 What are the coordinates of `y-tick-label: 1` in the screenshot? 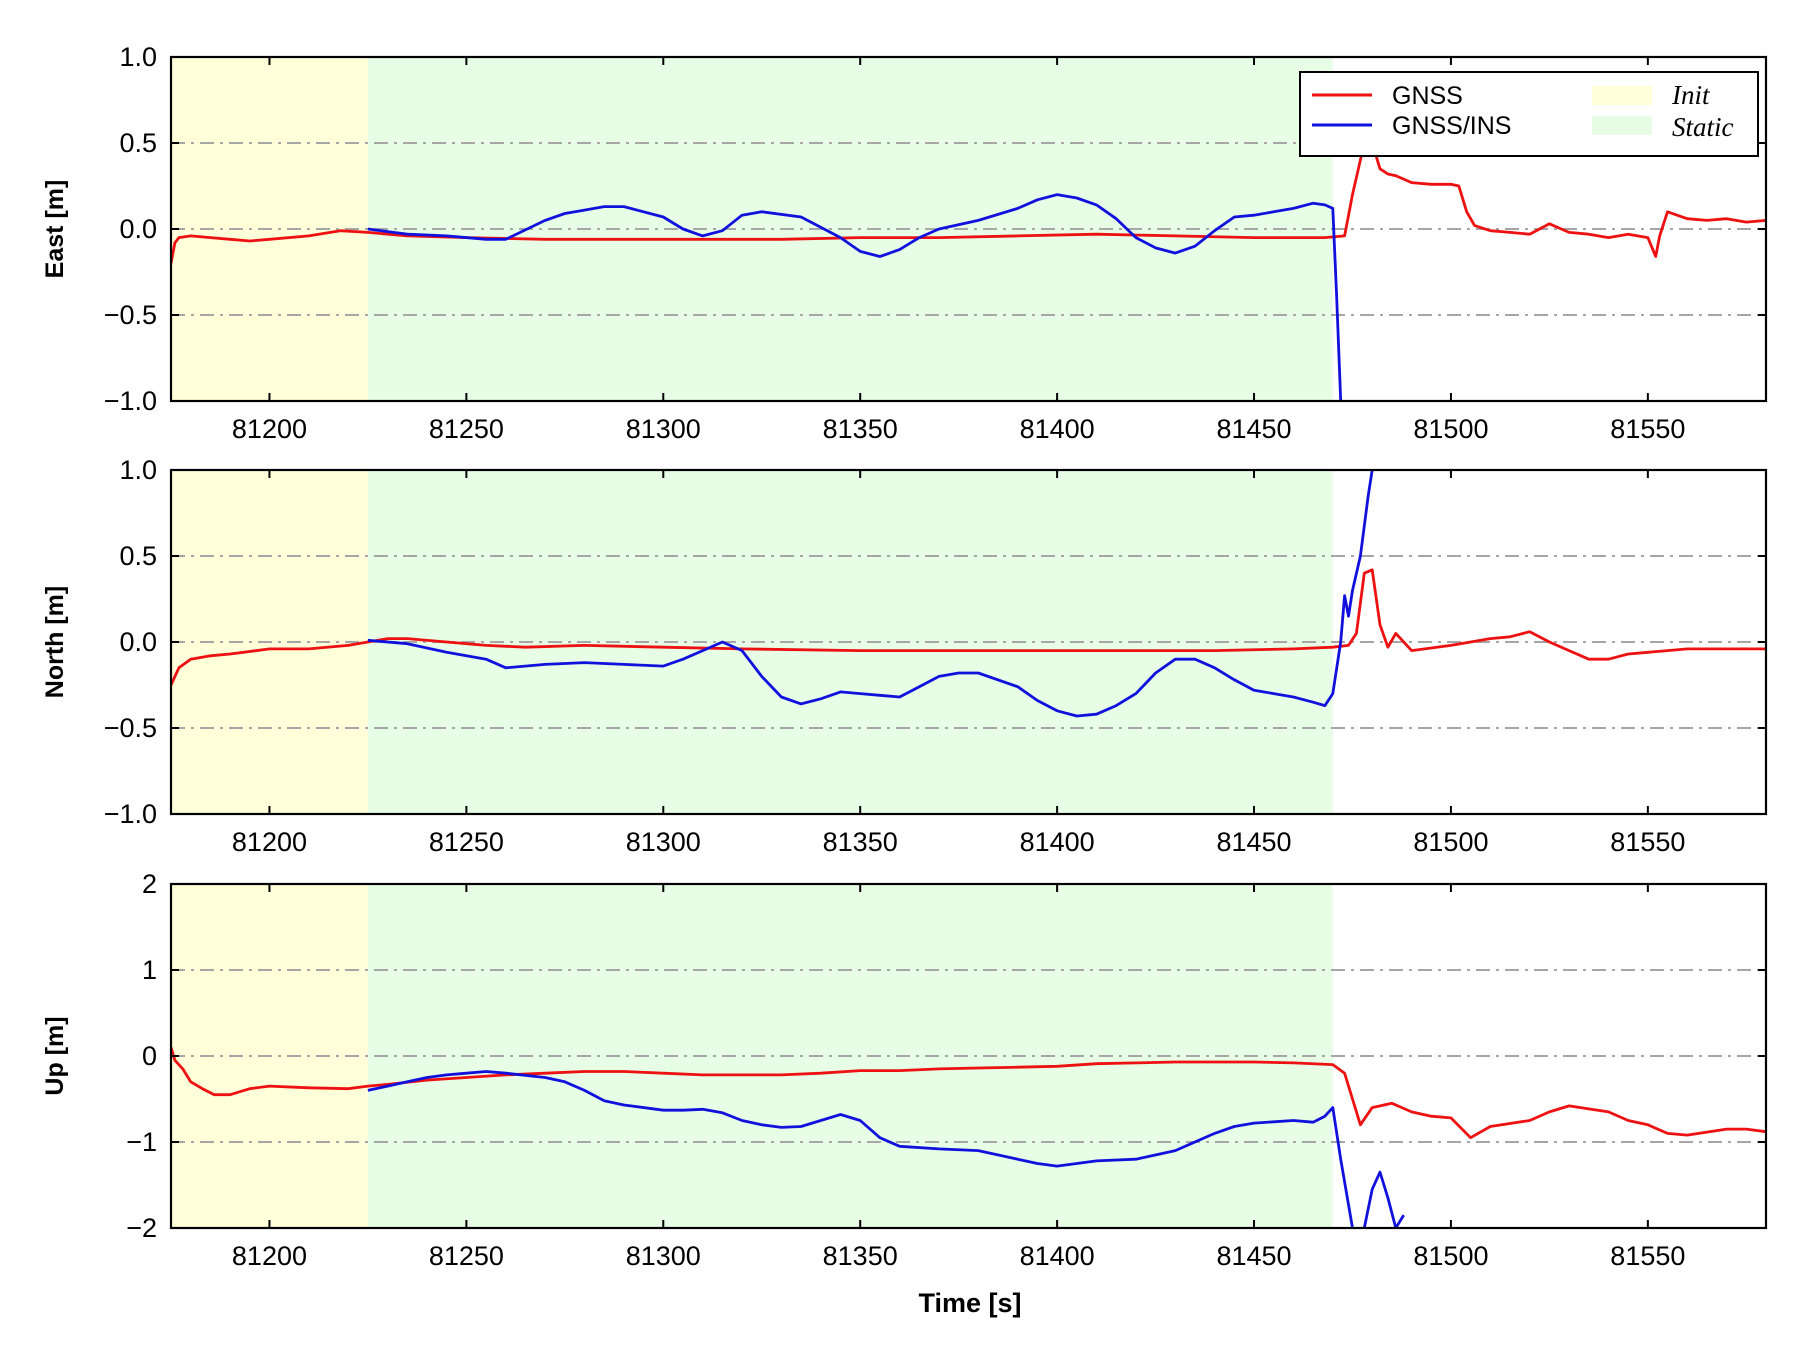 It's located at (149, 970).